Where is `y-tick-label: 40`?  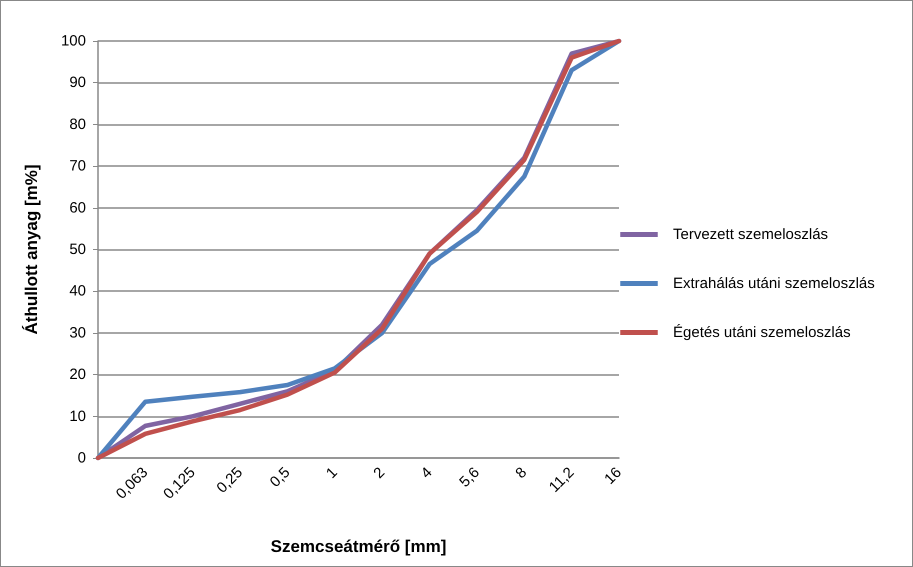
y-tick-label: 40 is located at coordinates (77, 291).